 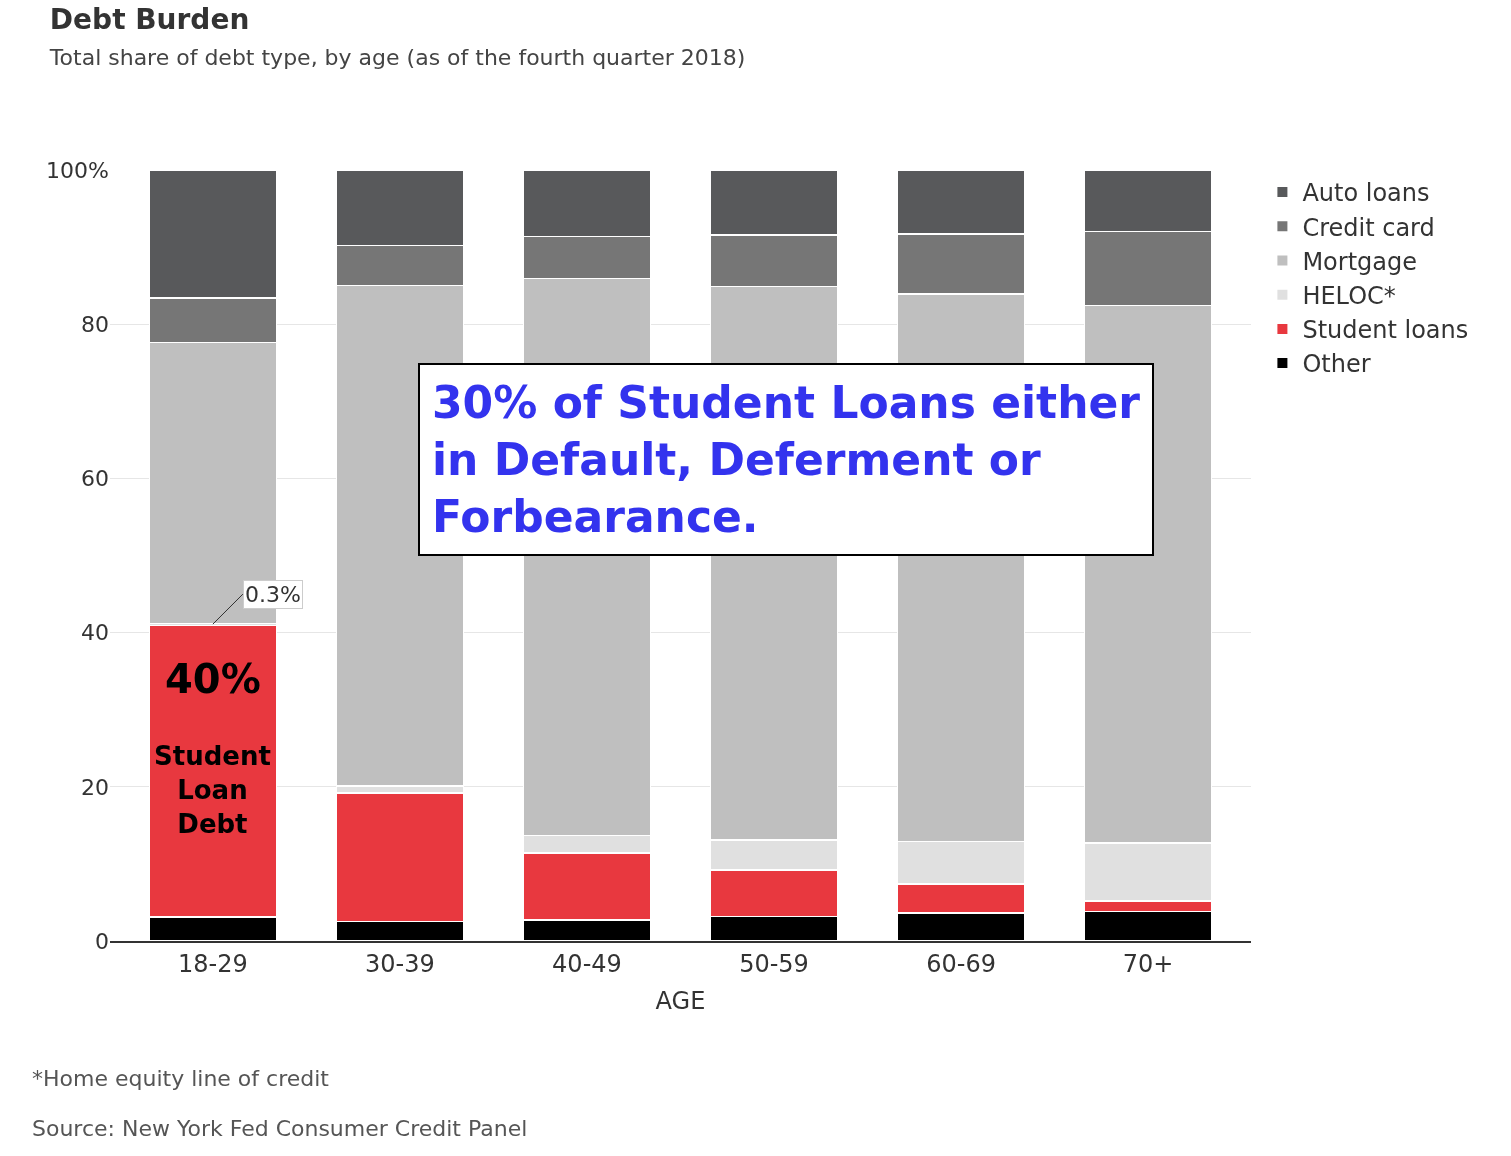 What do you see at coordinates (1336, 364) in the screenshot?
I see `legend-label: Other` at bounding box center [1336, 364].